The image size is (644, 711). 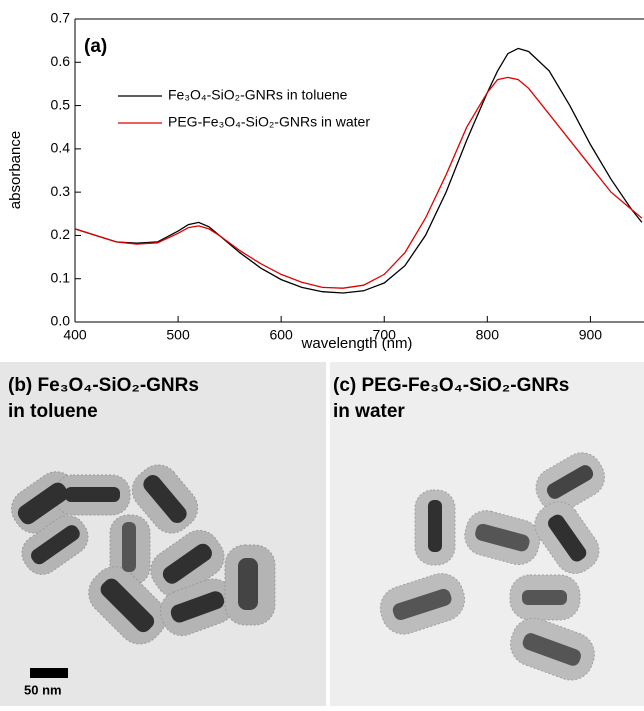 What do you see at coordinates (281, 335) in the screenshot?
I see `x-tick-label: 600` at bounding box center [281, 335].